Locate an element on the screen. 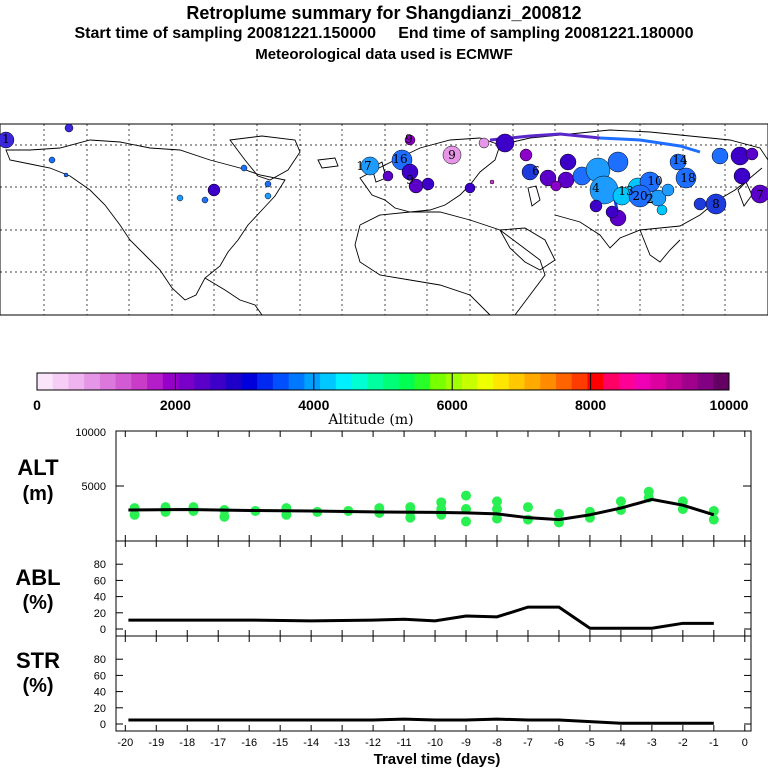 This screenshot has width=768, height=768. plume-label: 20 is located at coordinates (639, 196).